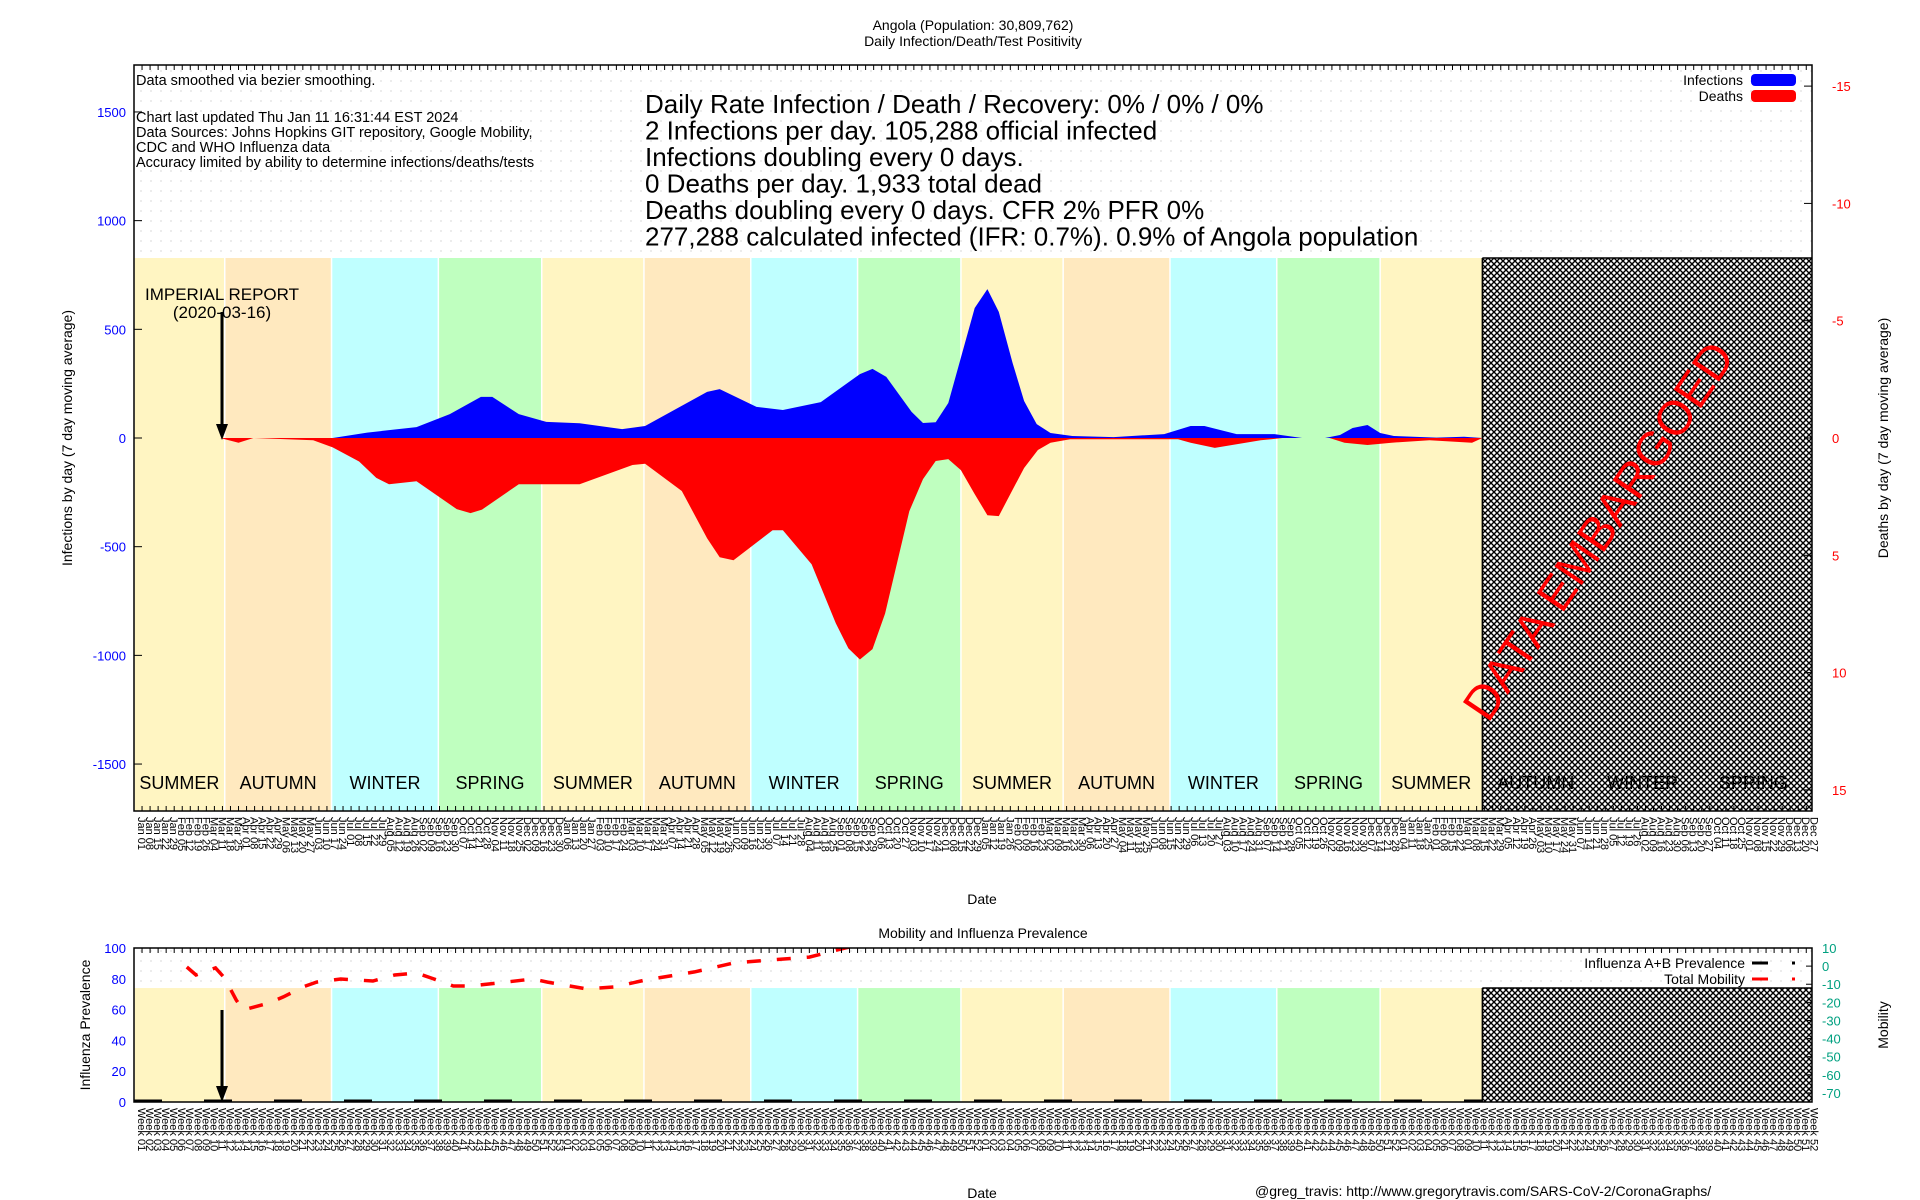  I want to click on x-tick-label: Jun 16, so click(752, 833).